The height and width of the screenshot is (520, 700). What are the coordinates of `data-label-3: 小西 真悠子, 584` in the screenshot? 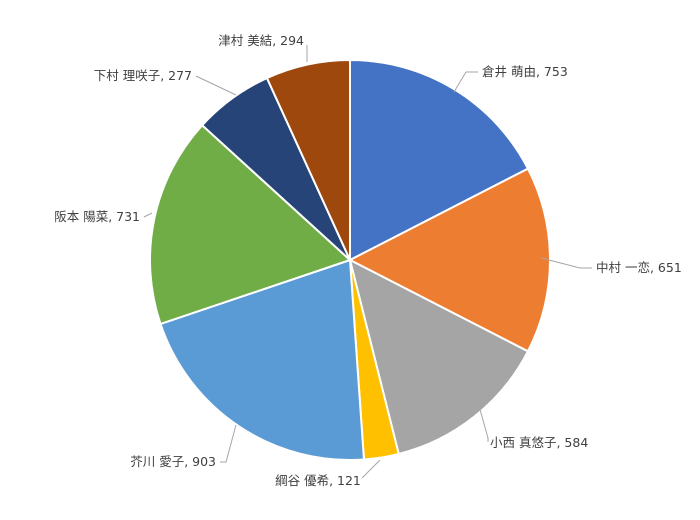 It's located at (539, 442).